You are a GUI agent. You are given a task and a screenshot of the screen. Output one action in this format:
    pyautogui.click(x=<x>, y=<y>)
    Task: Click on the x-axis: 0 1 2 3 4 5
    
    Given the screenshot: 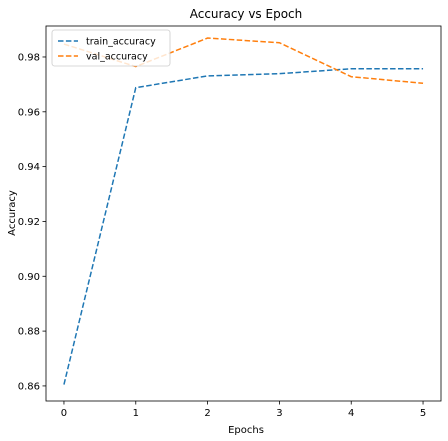 What is the action you would take?
    pyautogui.click(x=243, y=410)
    